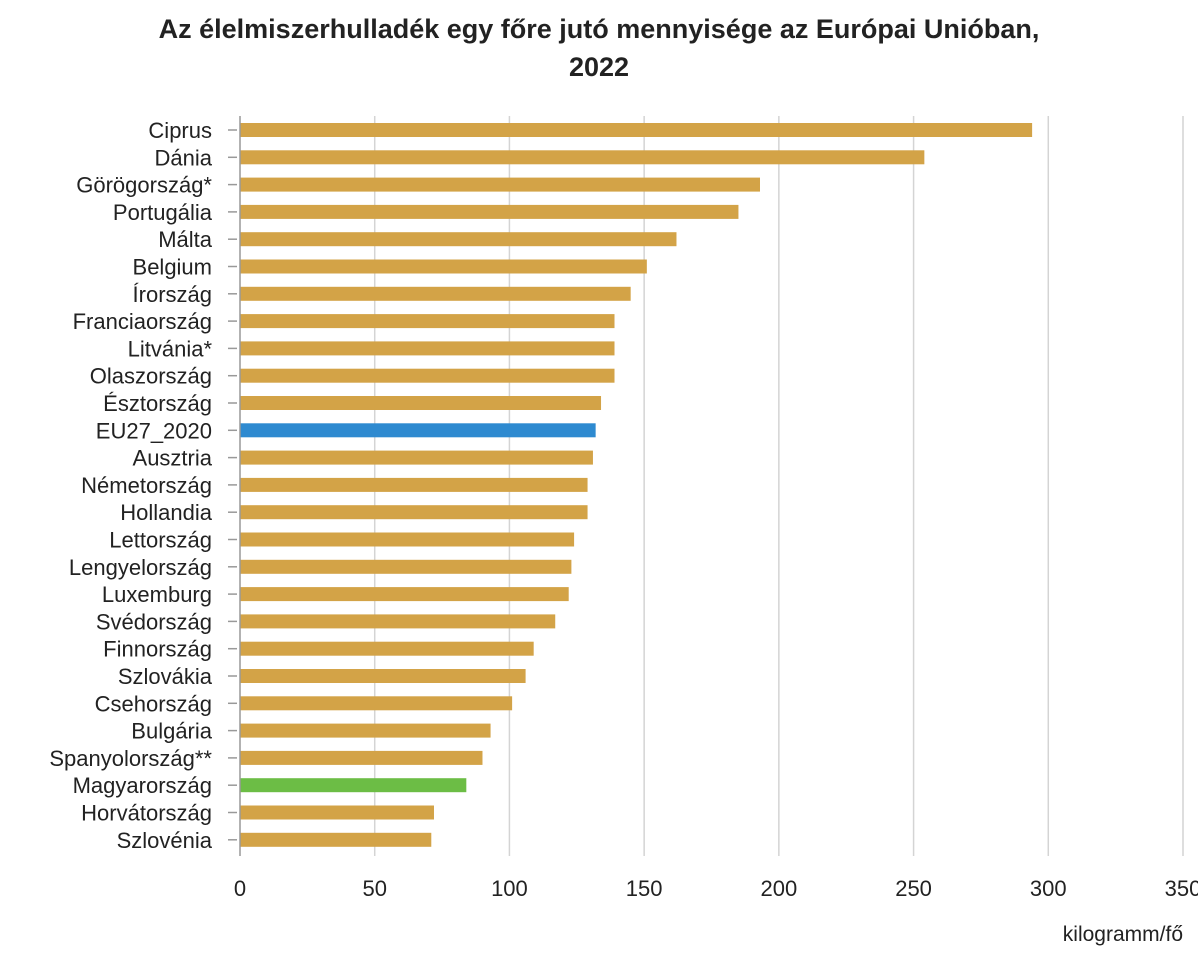 The image size is (1198, 960). Describe the element at coordinates (180, 130) in the screenshot. I see `category-label-ciprus: Ciprus` at that location.